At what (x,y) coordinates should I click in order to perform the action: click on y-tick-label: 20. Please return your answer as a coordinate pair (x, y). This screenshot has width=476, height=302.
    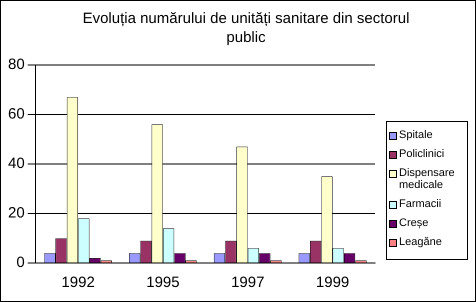
    Looking at the image, I should click on (16, 213).